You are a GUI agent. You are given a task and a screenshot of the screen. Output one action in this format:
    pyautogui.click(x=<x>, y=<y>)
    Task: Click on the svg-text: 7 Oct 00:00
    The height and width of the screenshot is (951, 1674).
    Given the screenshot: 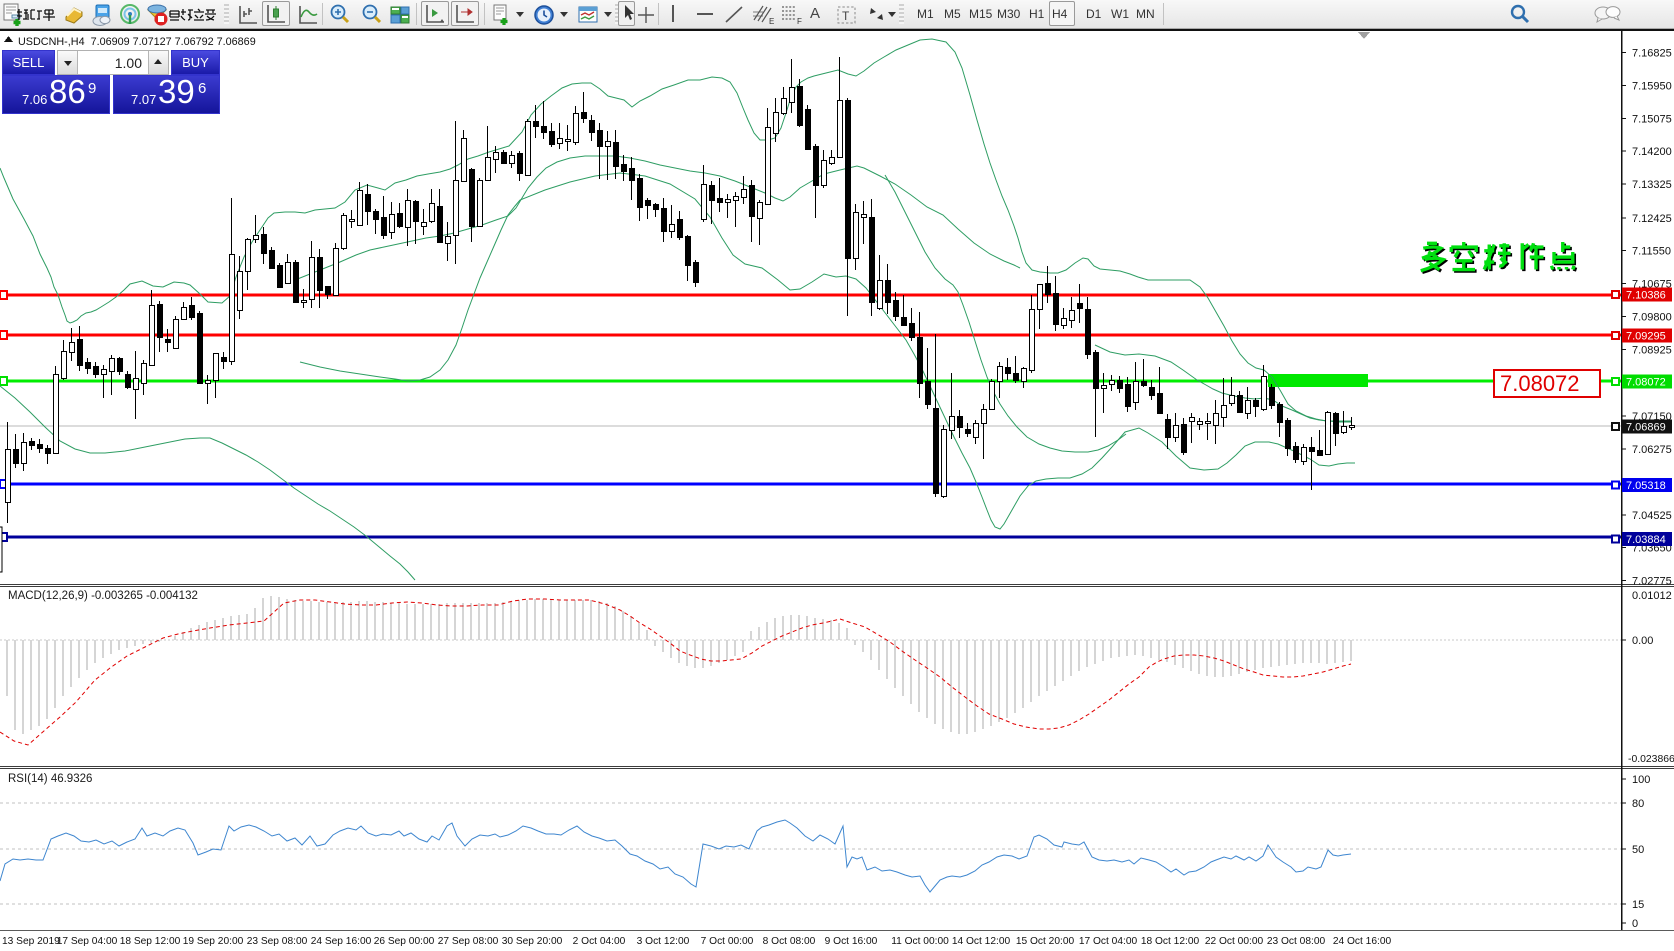 What is the action you would take?
    pyautogui.click(x=727, y=941)
    